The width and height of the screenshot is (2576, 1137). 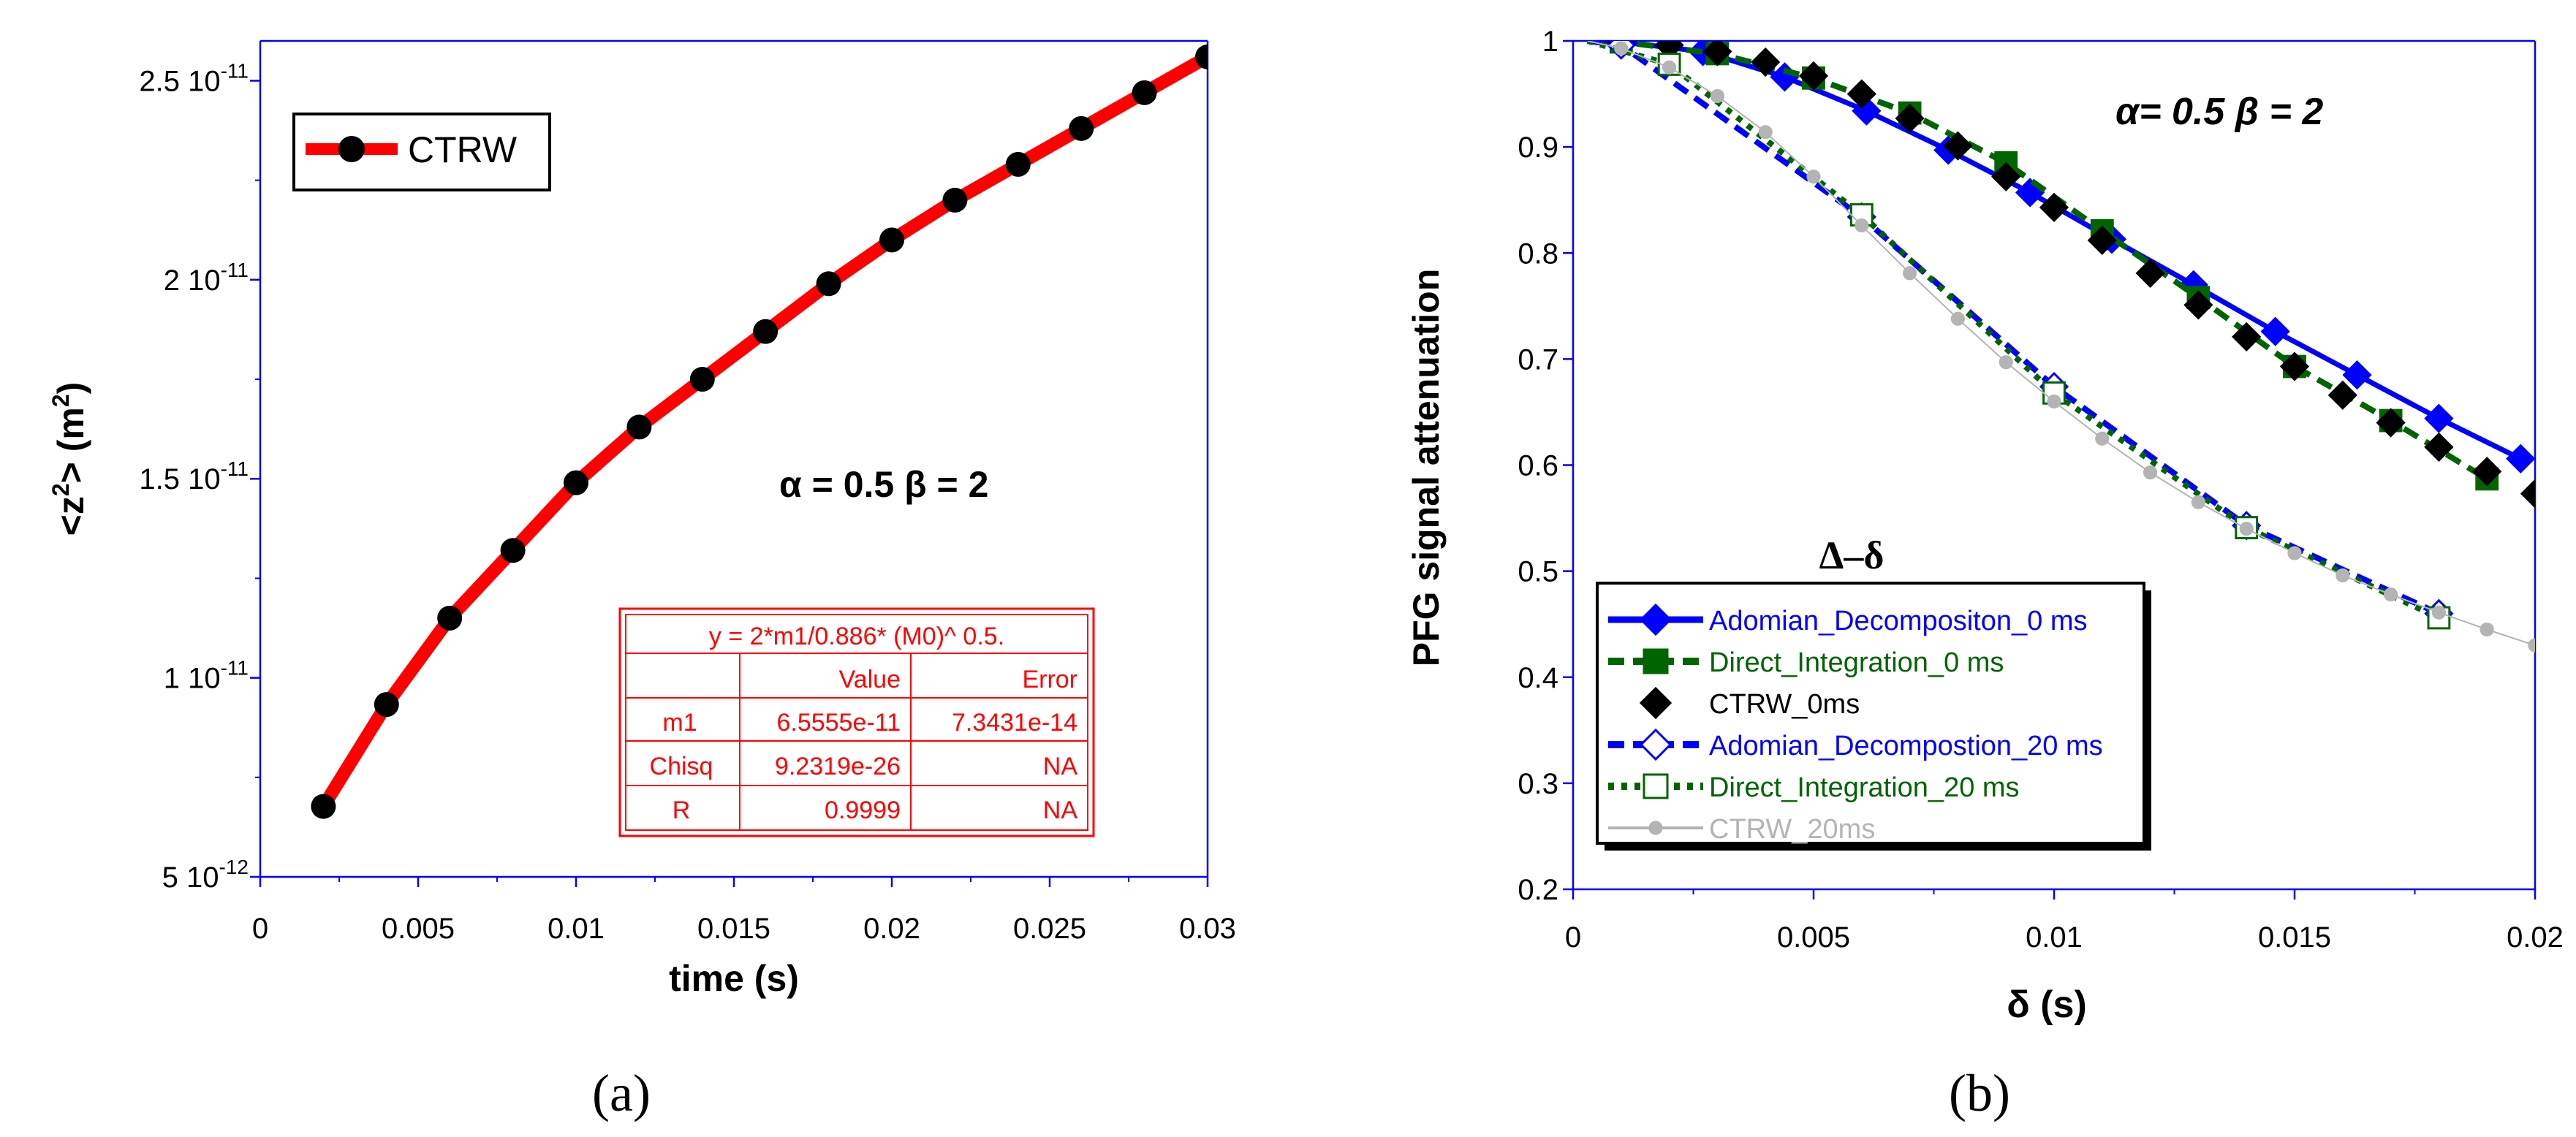 I want to click on legend-marker-direct-integration-0ms, so click(x=1656, y=661).